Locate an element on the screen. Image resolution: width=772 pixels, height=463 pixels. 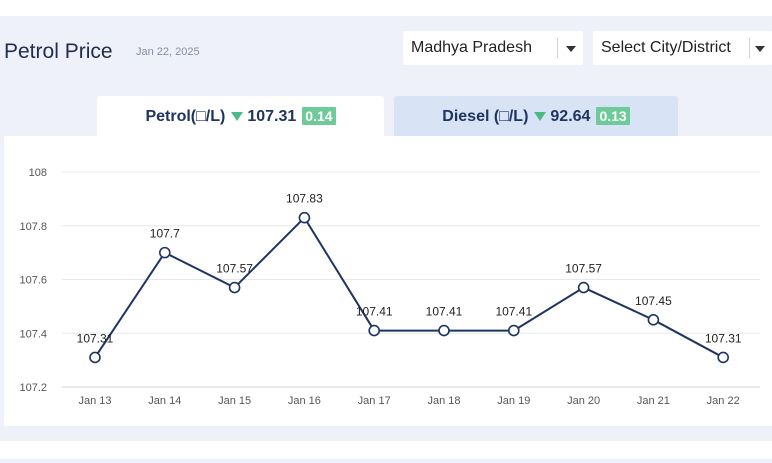
tab-diesel: Diesel (□/L) 92.64 0.13 is located at coordinates (536, 116).